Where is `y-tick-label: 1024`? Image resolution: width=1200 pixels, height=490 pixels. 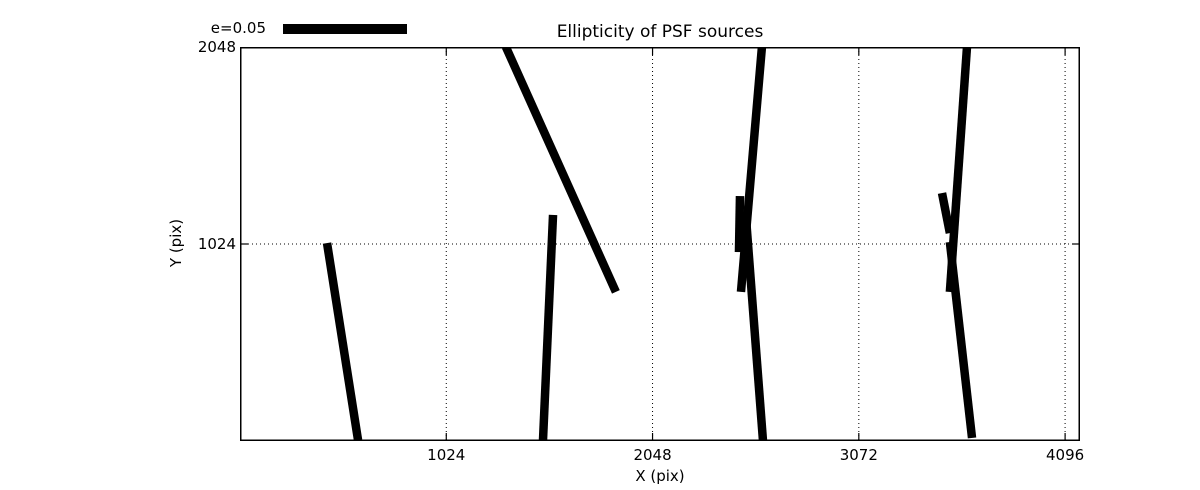 y-tick-label: 1024 is located at coordinates (216, 244).